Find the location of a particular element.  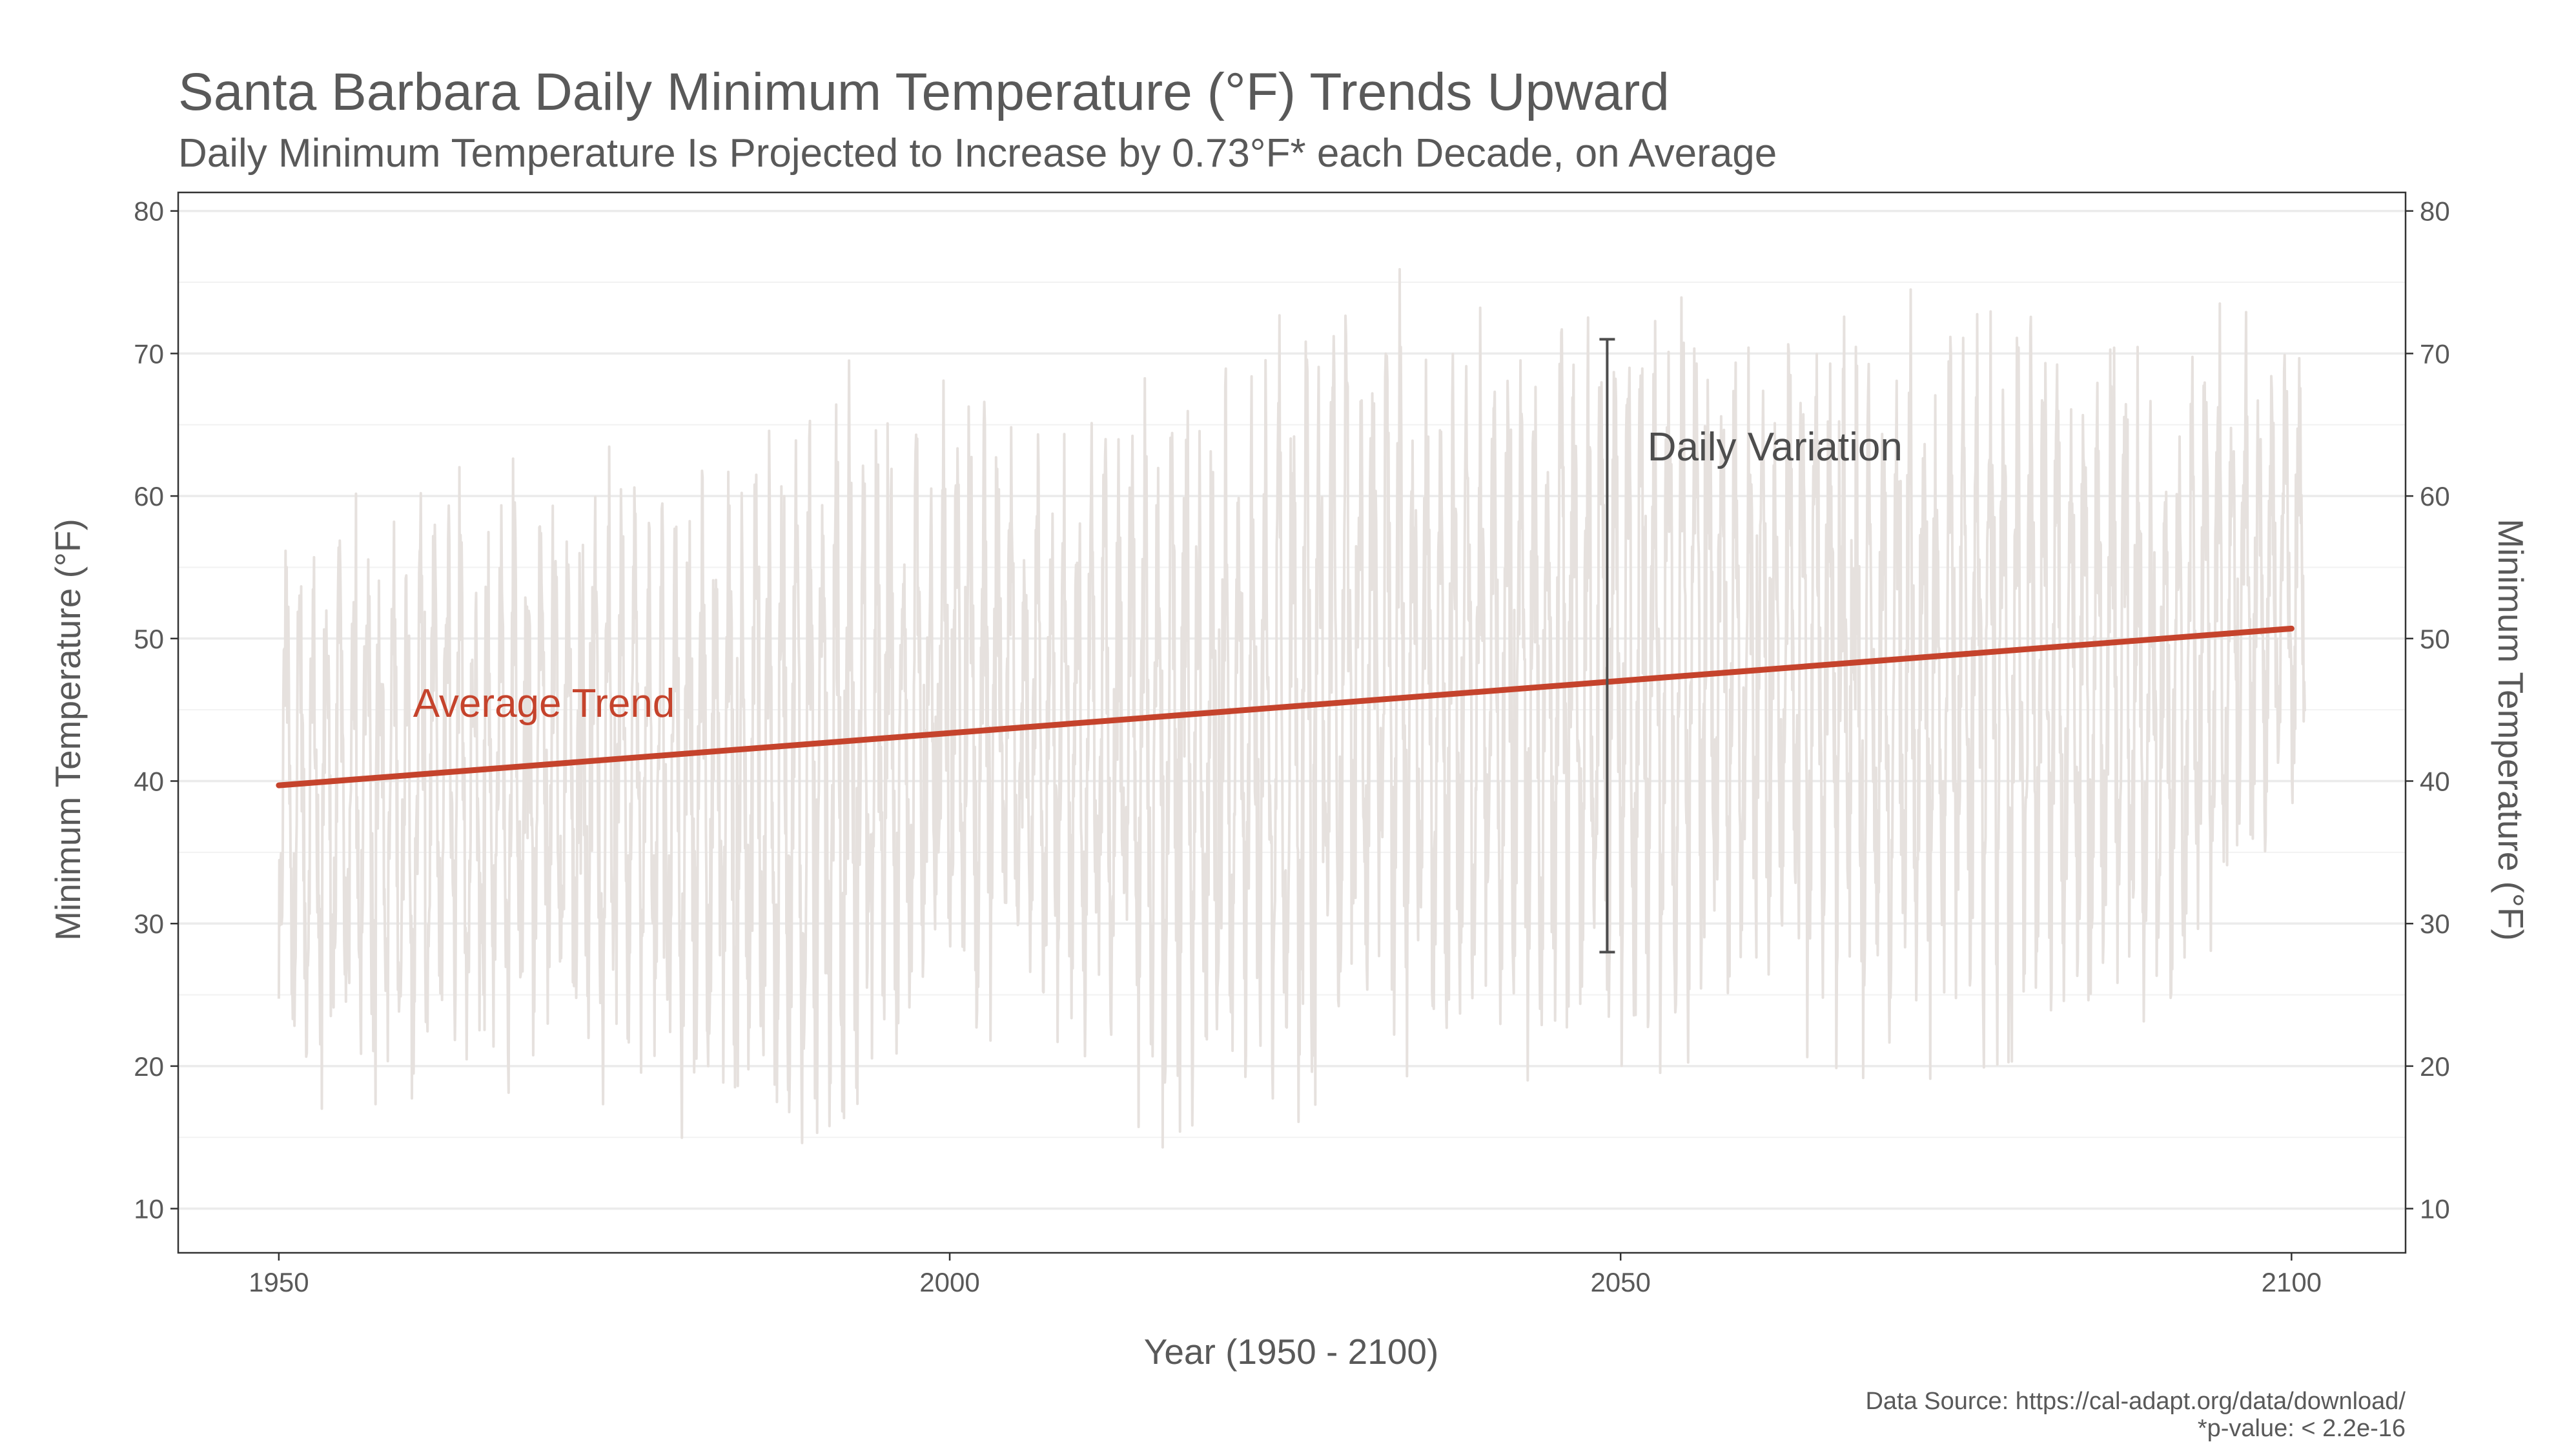

y-tick-label-left: 50 is located at coordinates (149, 639).